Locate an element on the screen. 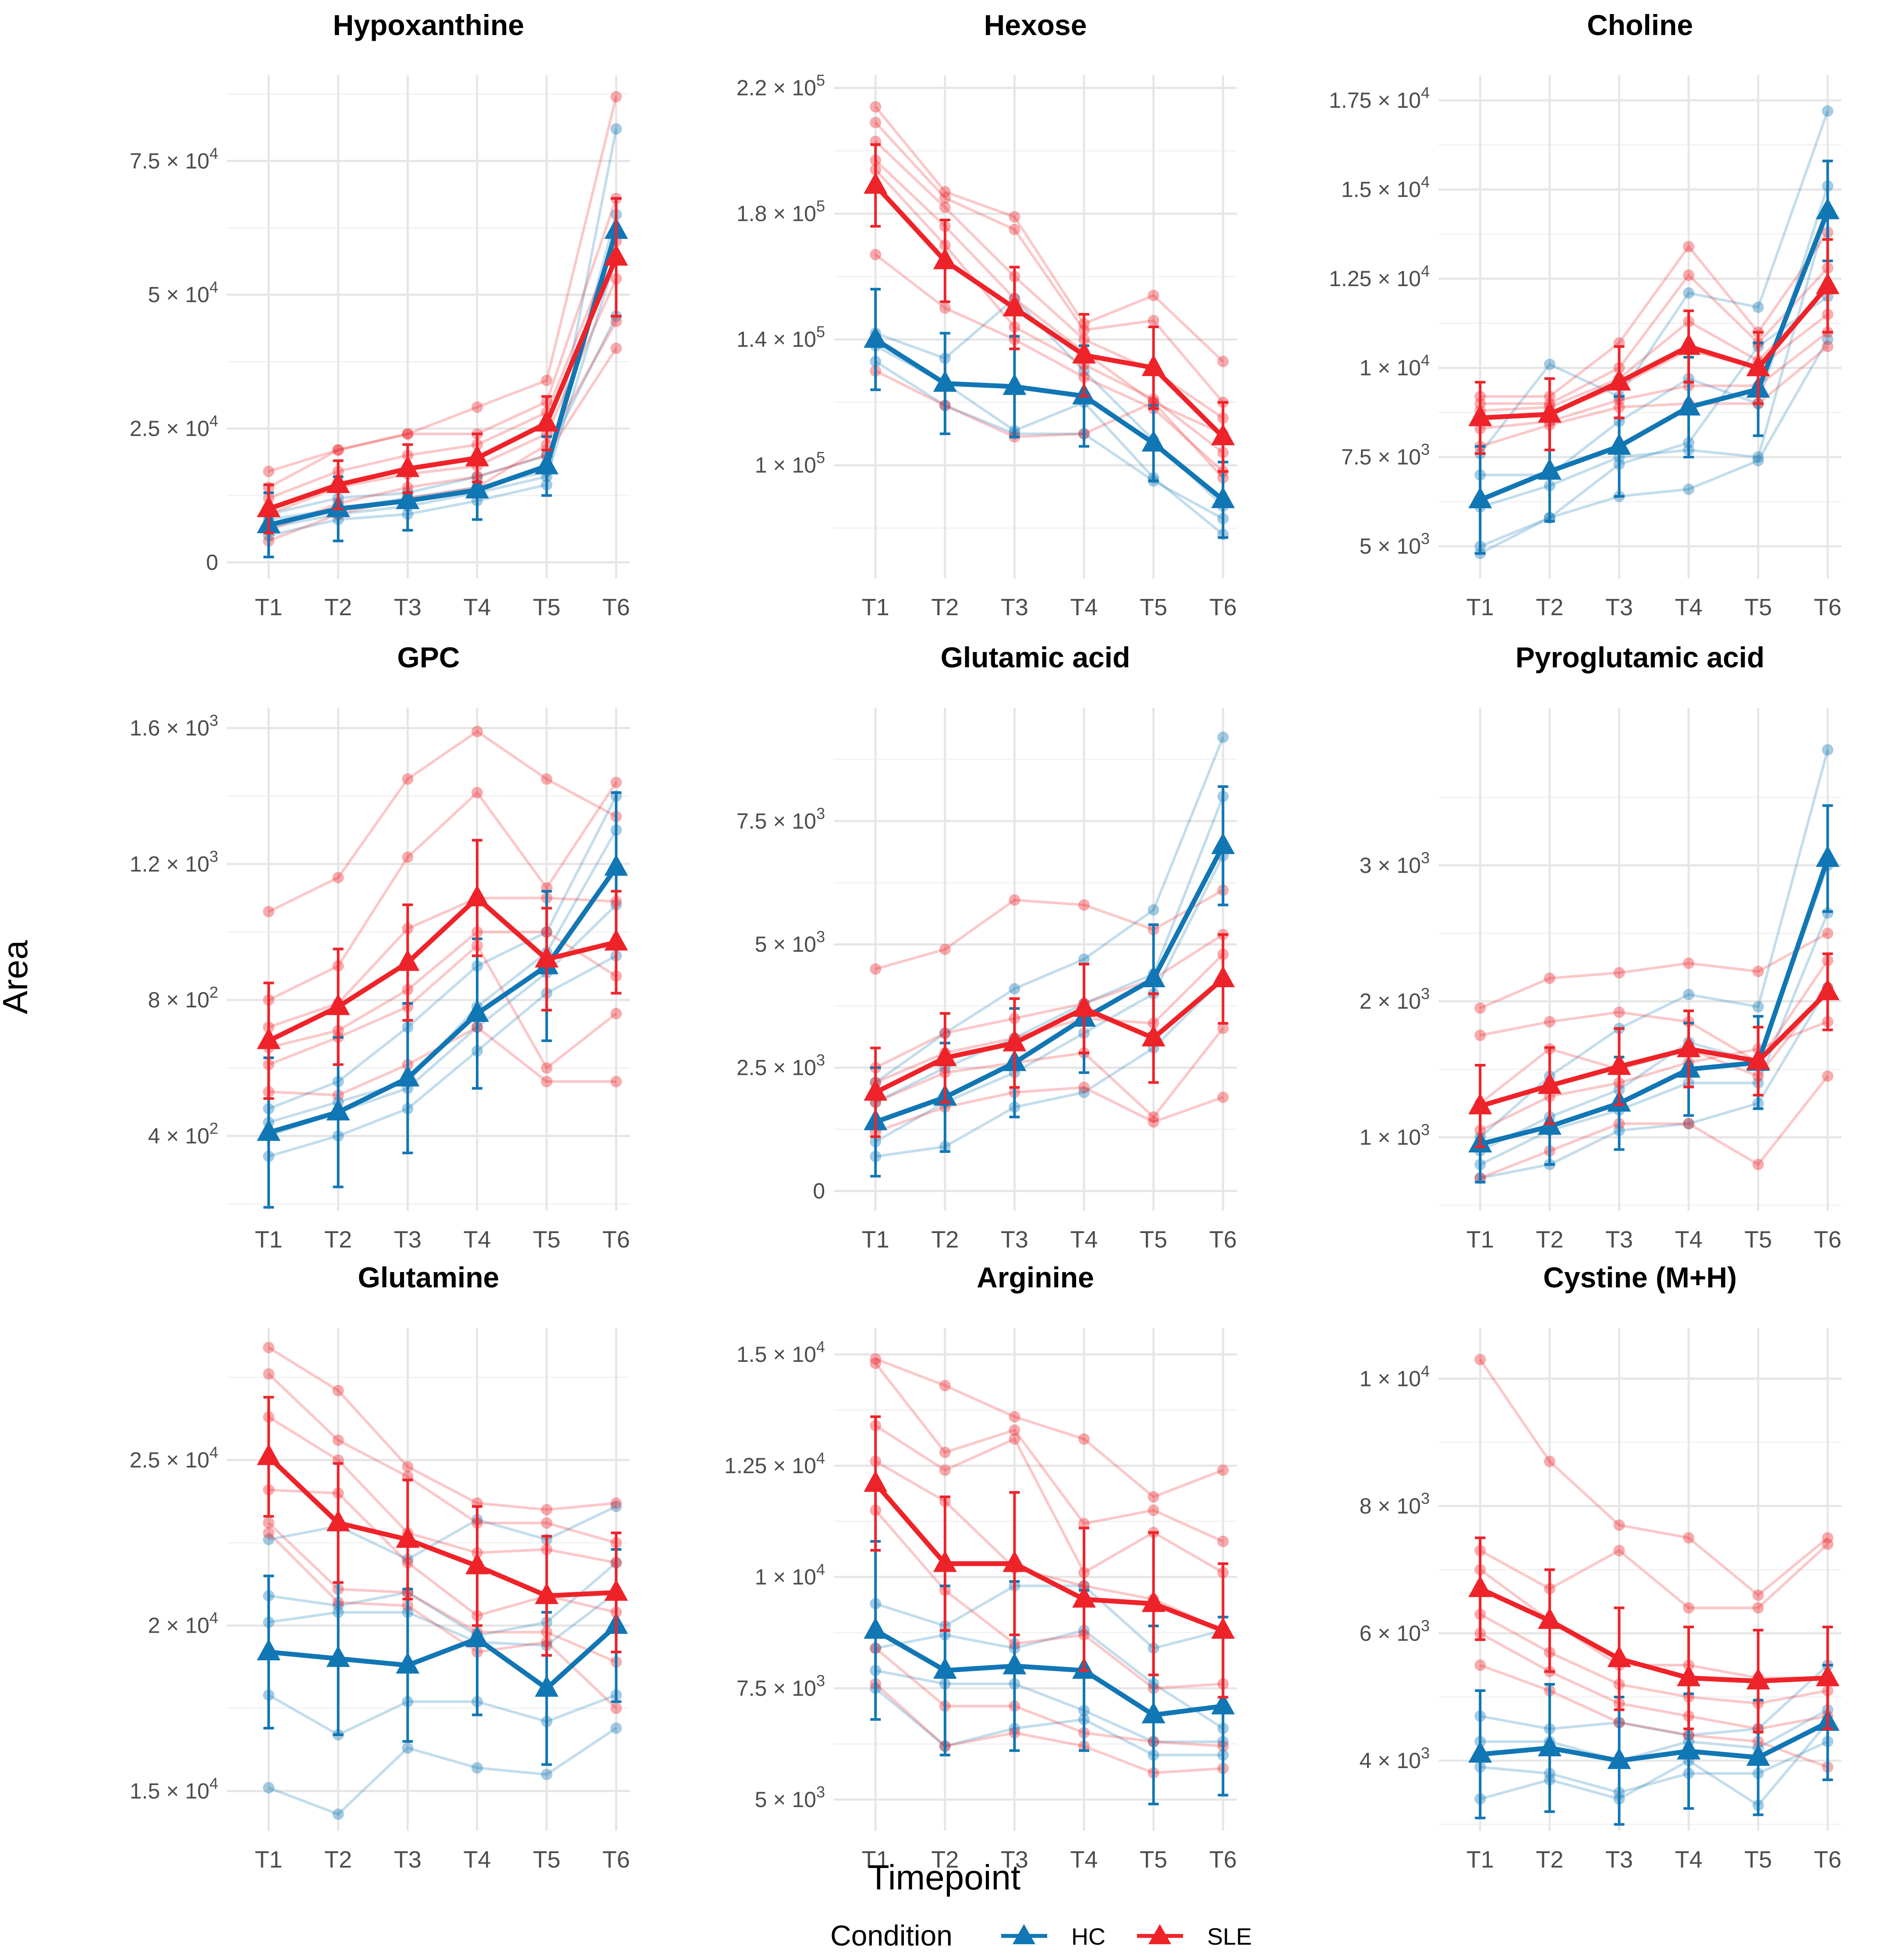 This screenshot has height=1960, width=1881. y-tick-label: 2.5 × 10⁴ is located at coordinates (174, 426).